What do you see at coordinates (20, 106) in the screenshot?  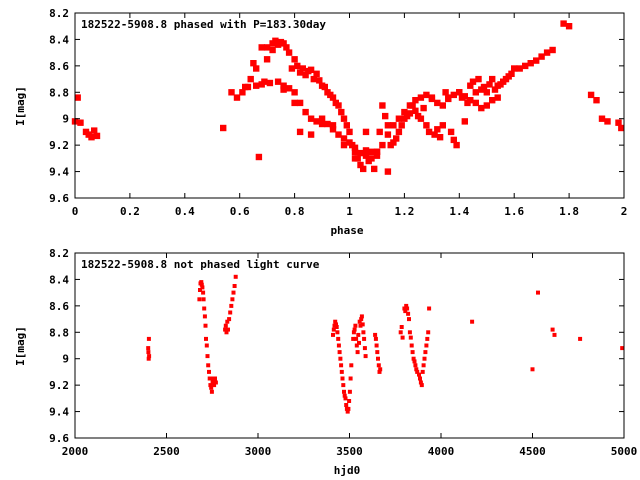 I see `phased-plot-ylabel: I[mag]` at bounding box center [20, 106].